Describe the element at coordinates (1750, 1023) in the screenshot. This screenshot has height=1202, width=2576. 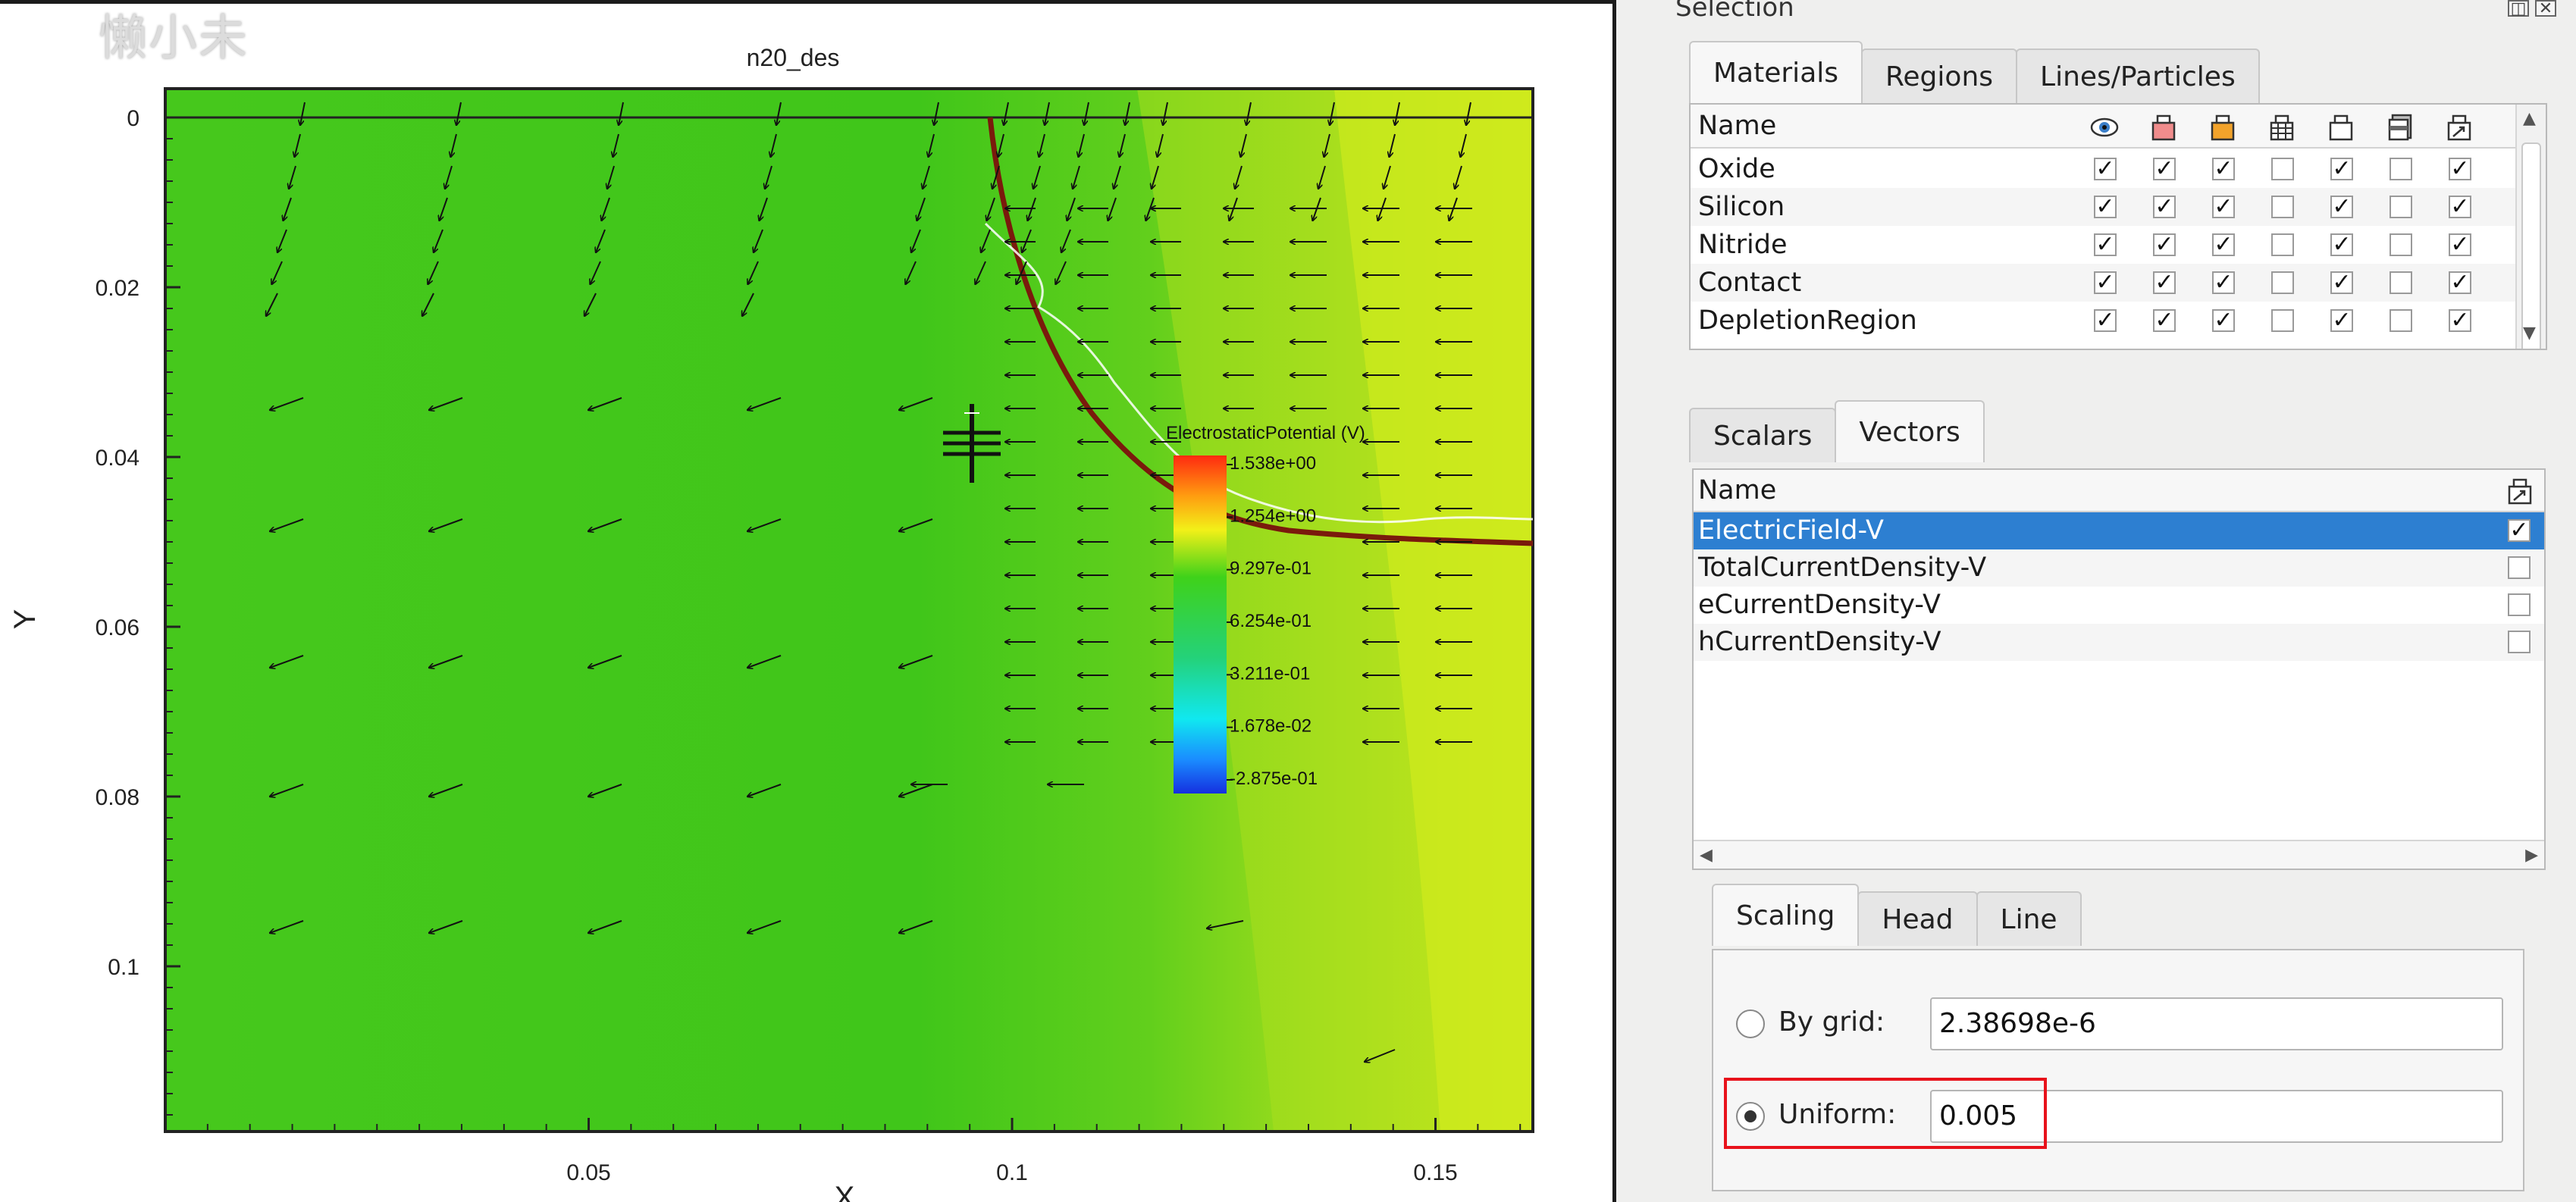
I see `by-grid-radio` at that location.